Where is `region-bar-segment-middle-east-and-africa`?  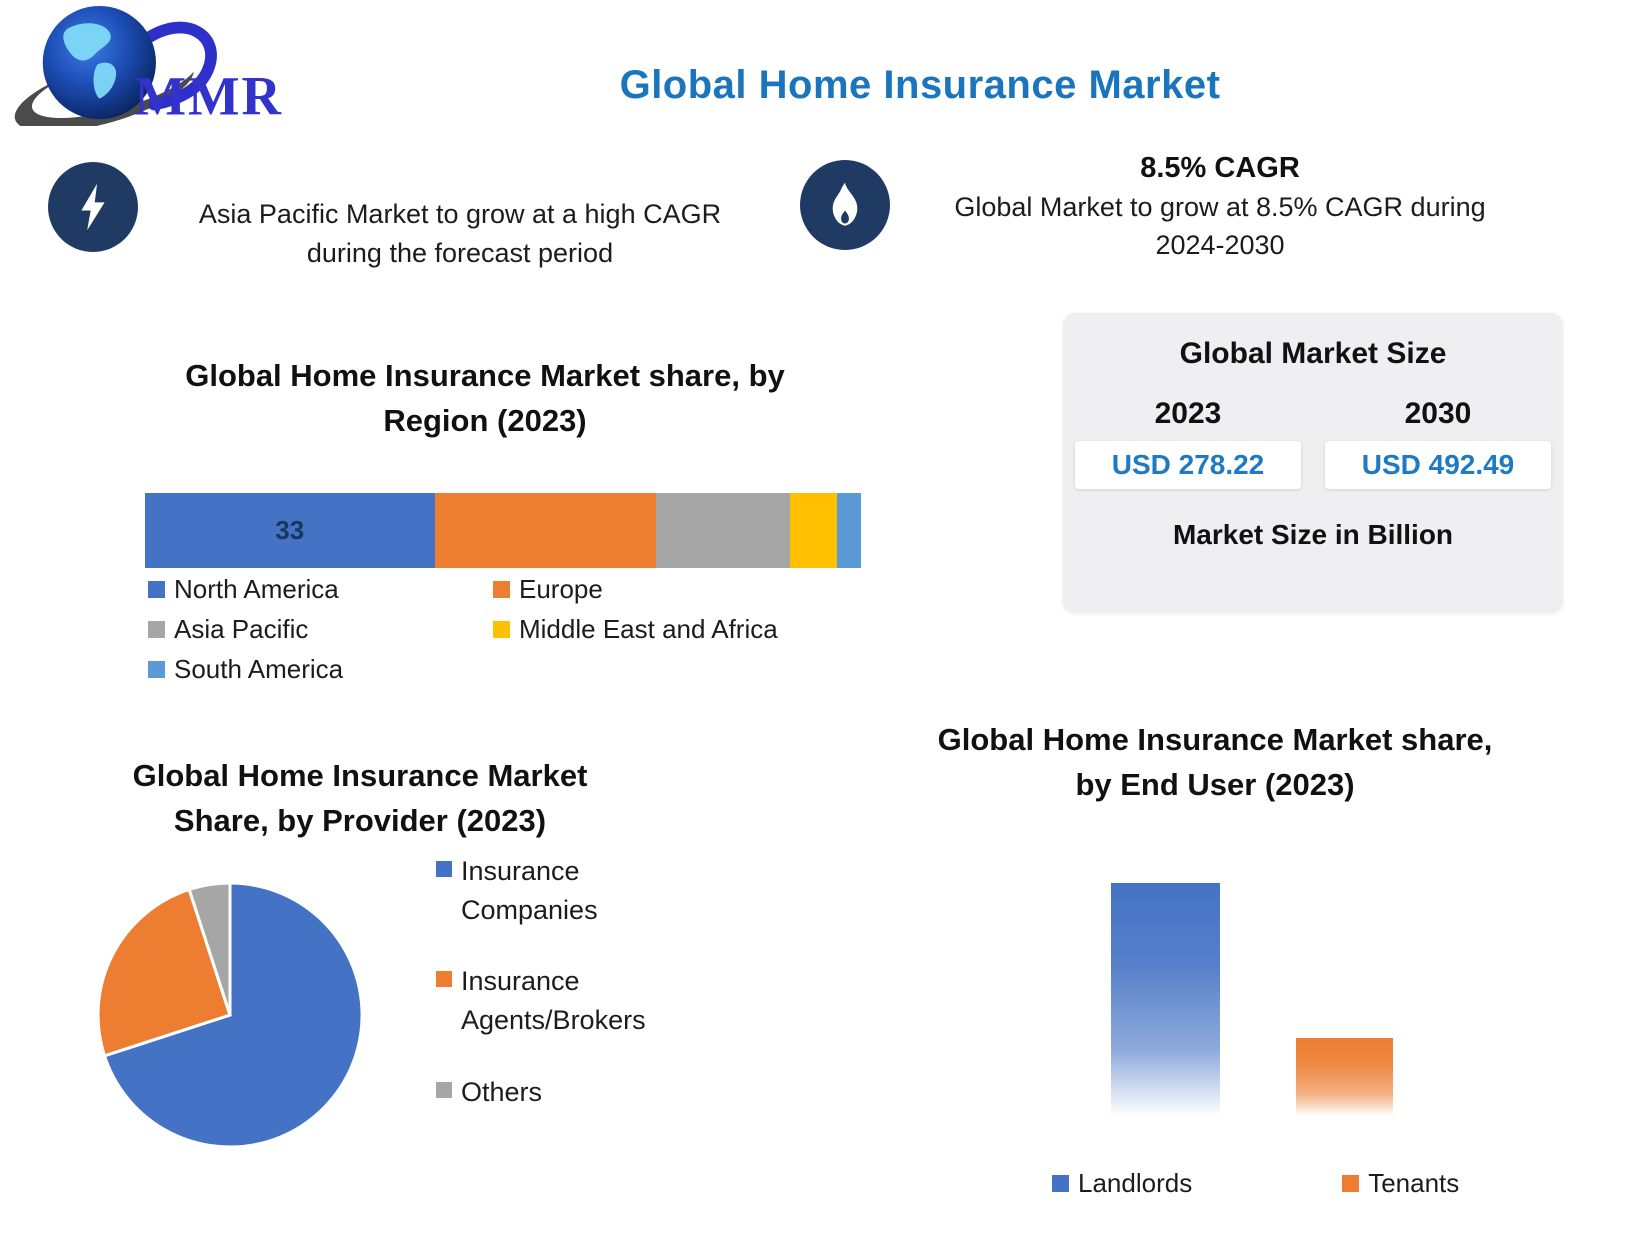
region-bar-segment-middle-east-and-africa is located at coordinates (813, 530).